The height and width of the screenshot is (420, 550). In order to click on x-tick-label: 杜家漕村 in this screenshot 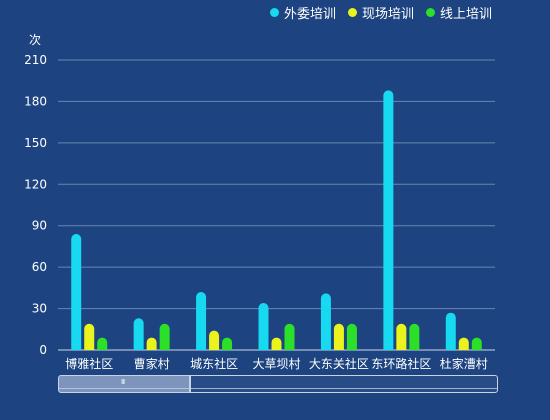, I will do `click(464, 363)`.